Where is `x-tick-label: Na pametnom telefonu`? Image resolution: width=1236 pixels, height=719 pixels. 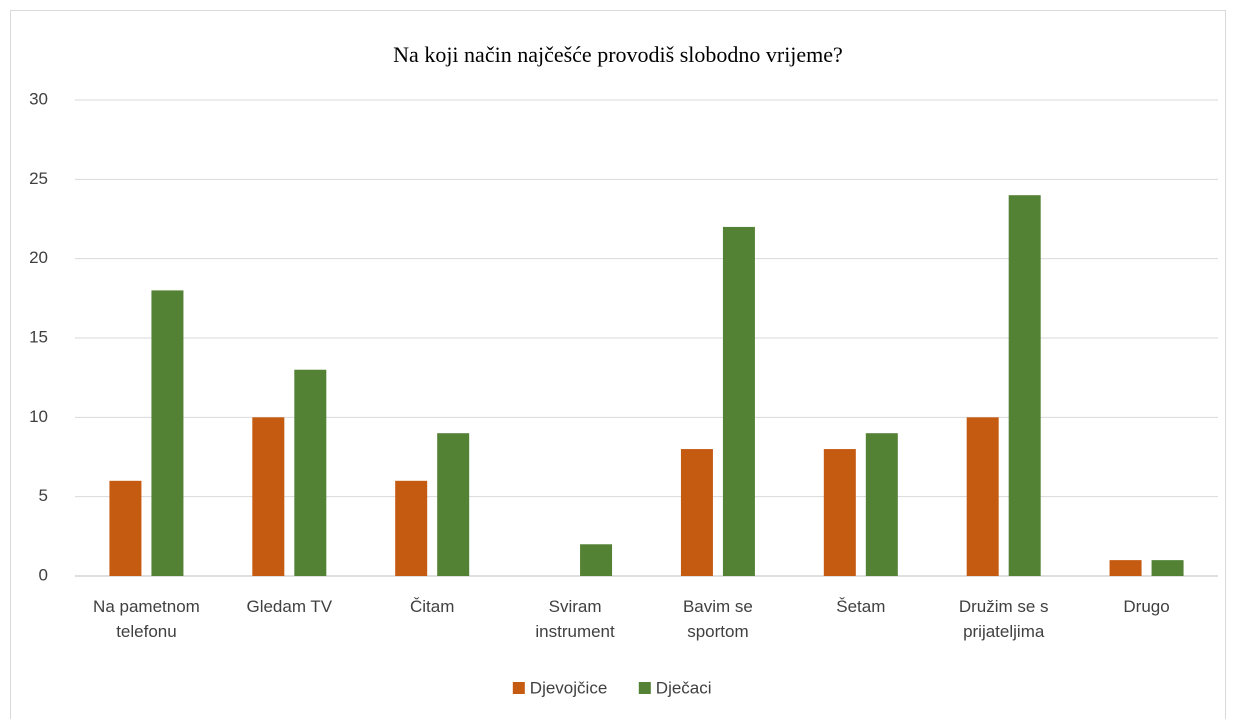
x-tick-label: Na pametnom telefonu is located at coordinates (146, 619).